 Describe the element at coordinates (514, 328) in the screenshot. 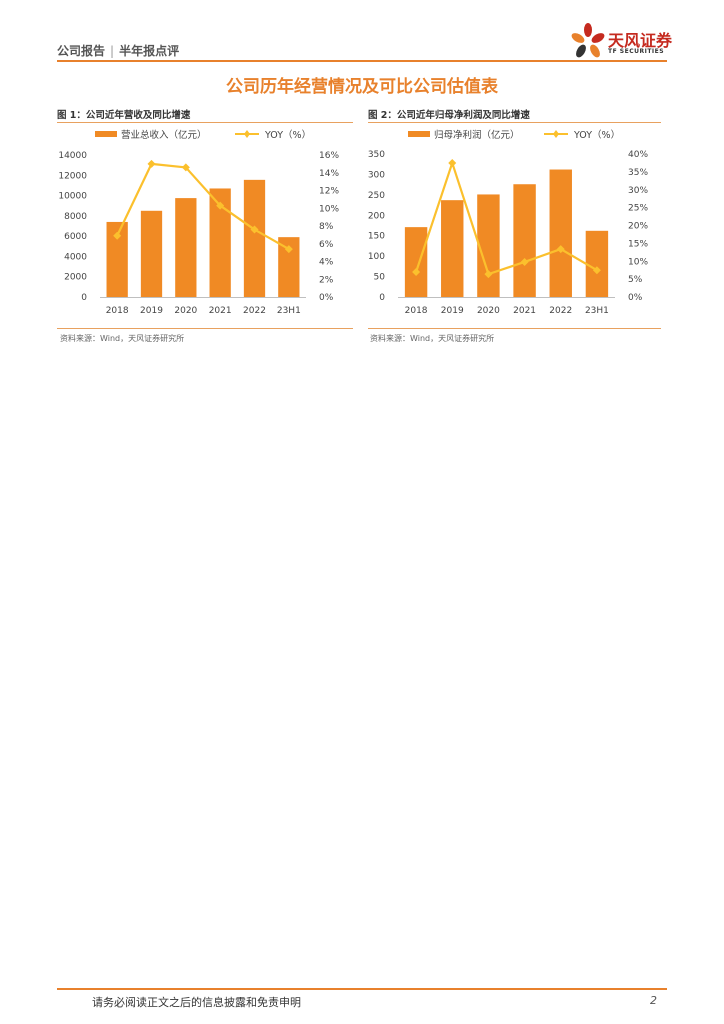

I see `figure-2-bottom-rule` at that location.